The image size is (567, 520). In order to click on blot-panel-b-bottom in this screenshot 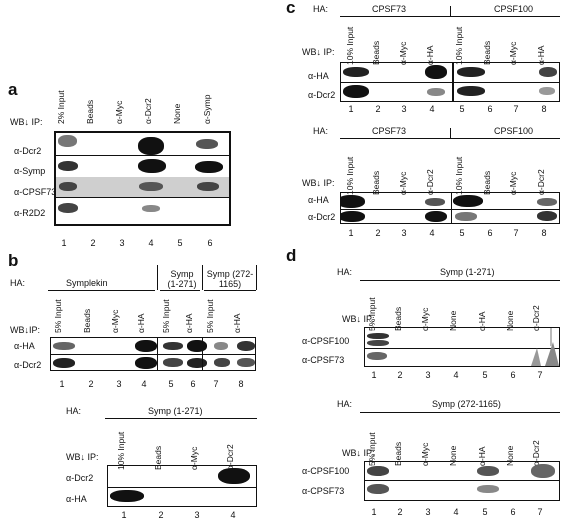, I will do `click(182, 486)`.